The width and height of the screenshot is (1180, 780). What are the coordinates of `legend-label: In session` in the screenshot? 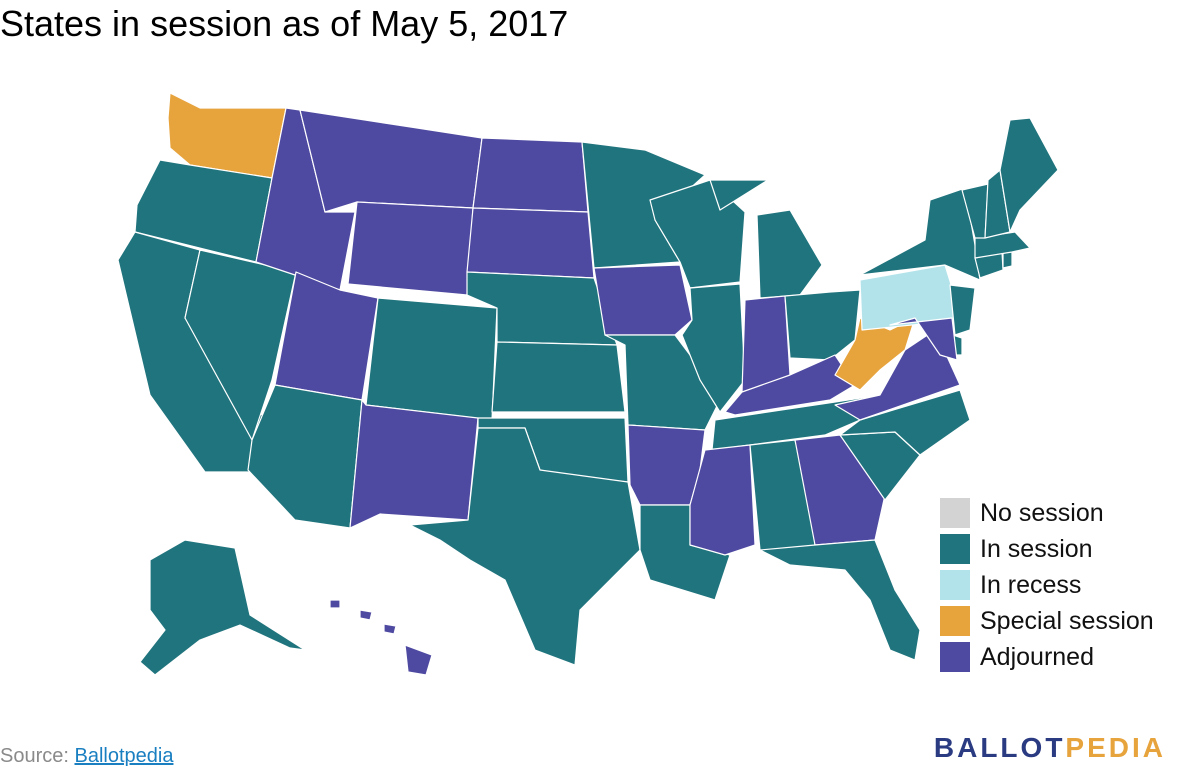 It's located at (1036, 549).